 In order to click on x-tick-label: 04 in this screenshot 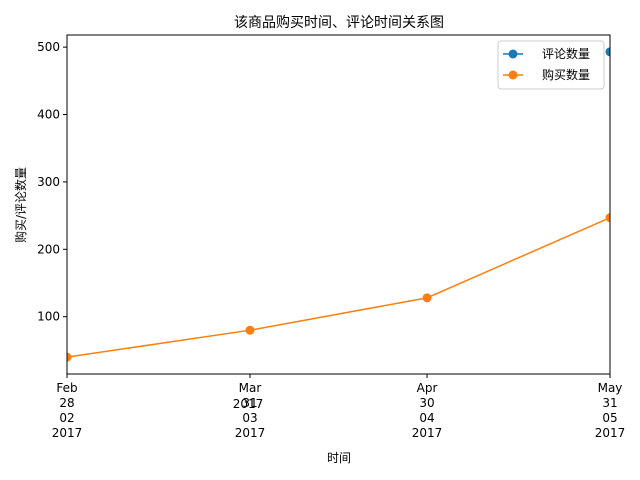, I will do `click(426, 418)`.